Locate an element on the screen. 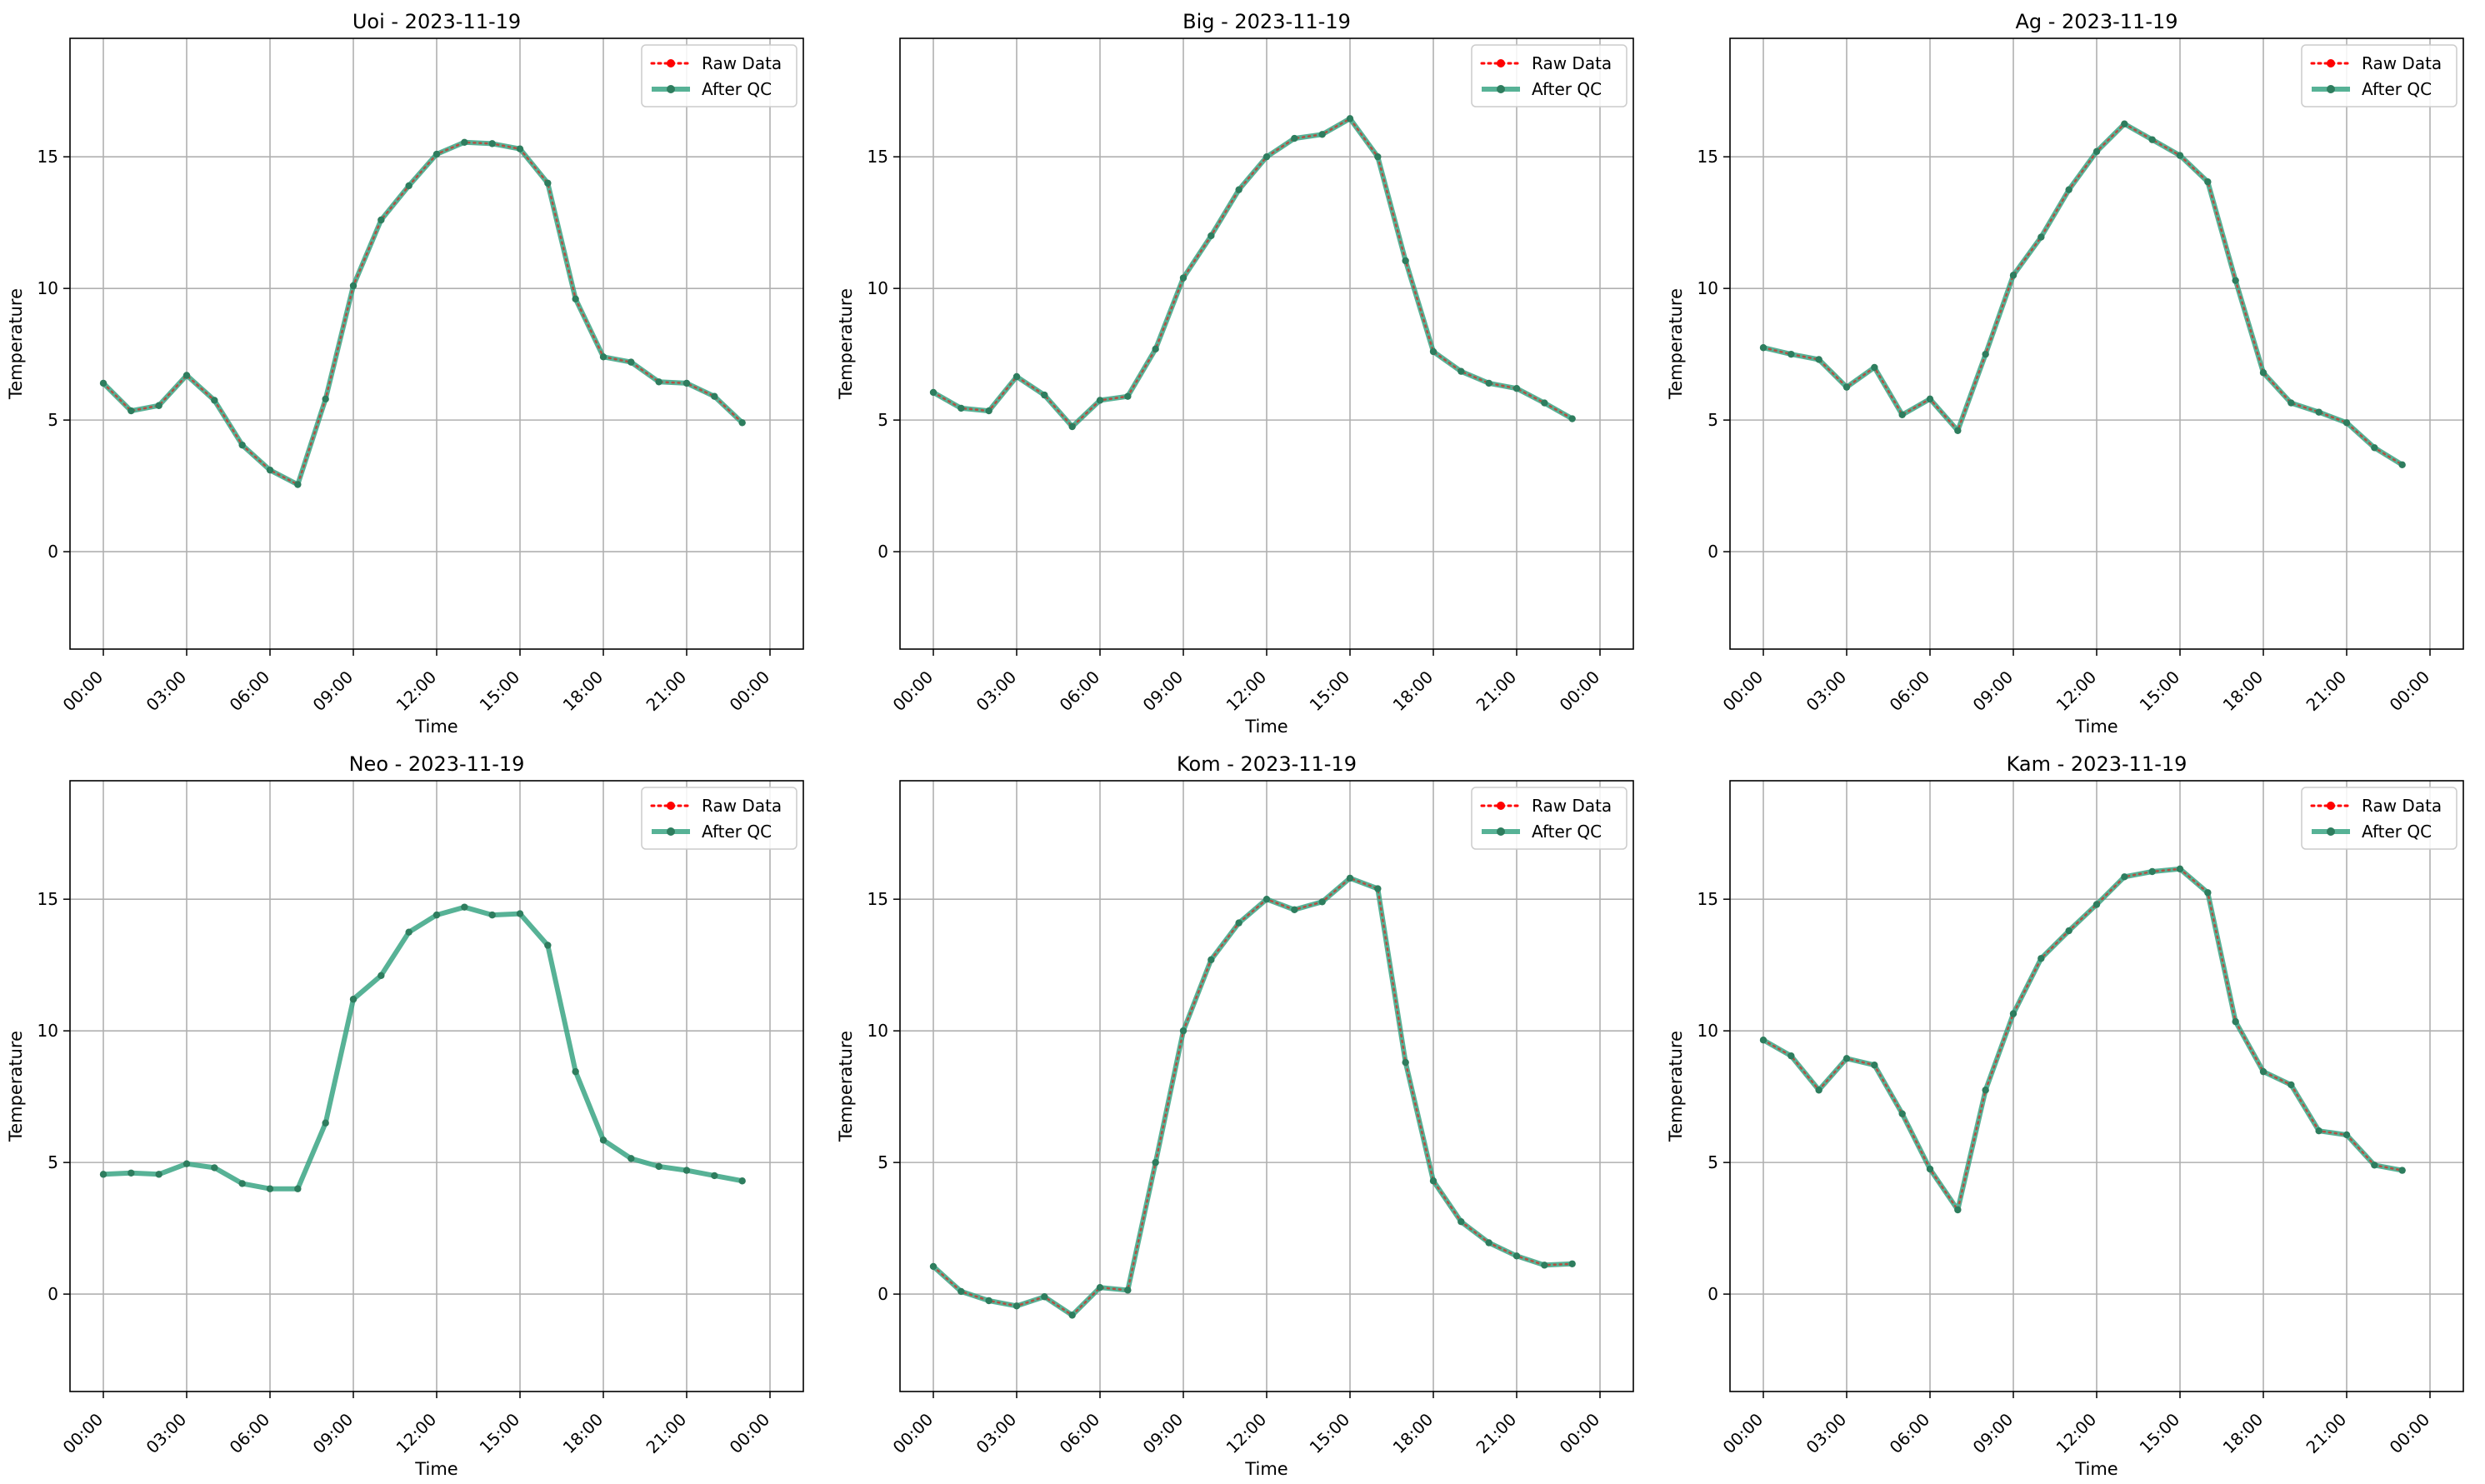 This screenshot has width=2485, height=1484. x-axis-label: Time is located at coordinates (2096, 727).